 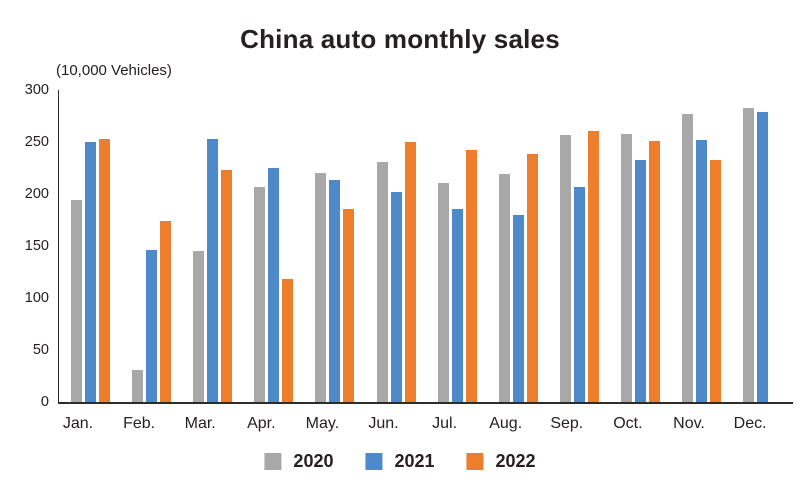 What do you see at coordinates (321, 287) in the screenshot?
I see `bar-2020-may` at bounding box center [321, 287].